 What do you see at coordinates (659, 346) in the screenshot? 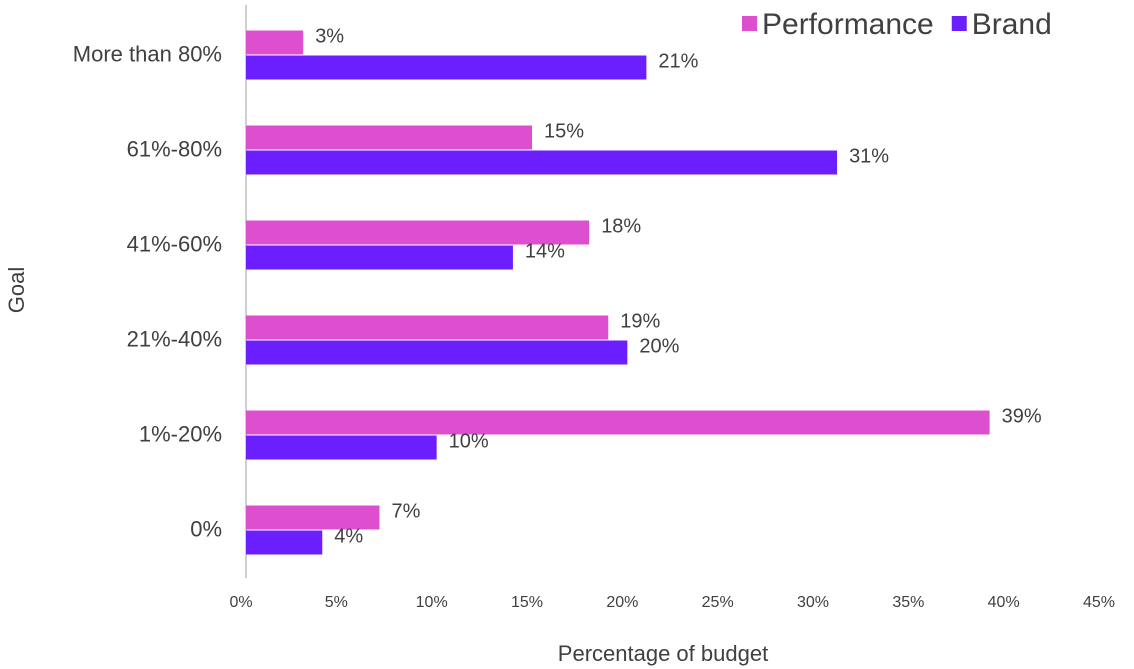
I see `data-label: 20%` at bounding box center [659, 346].